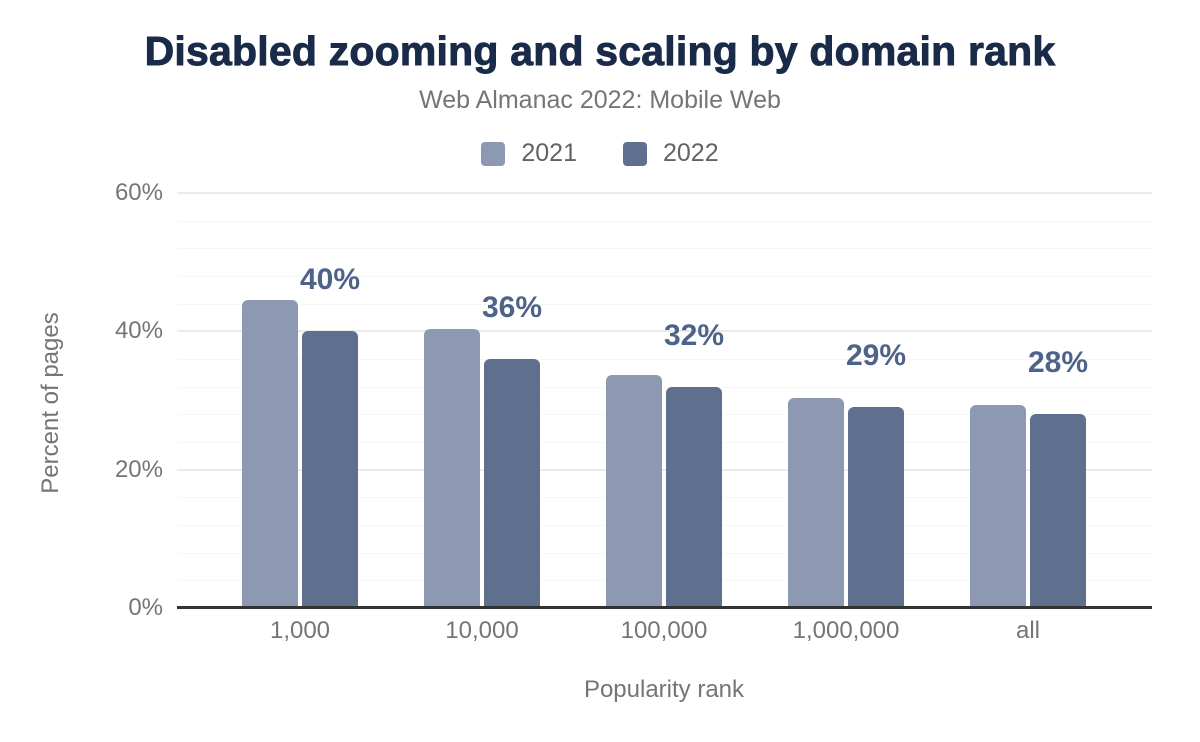  What do you see at coordinates (549, 153) in the screenshot?
I see `legend-label: 2021` at bounding box center [549, 153].